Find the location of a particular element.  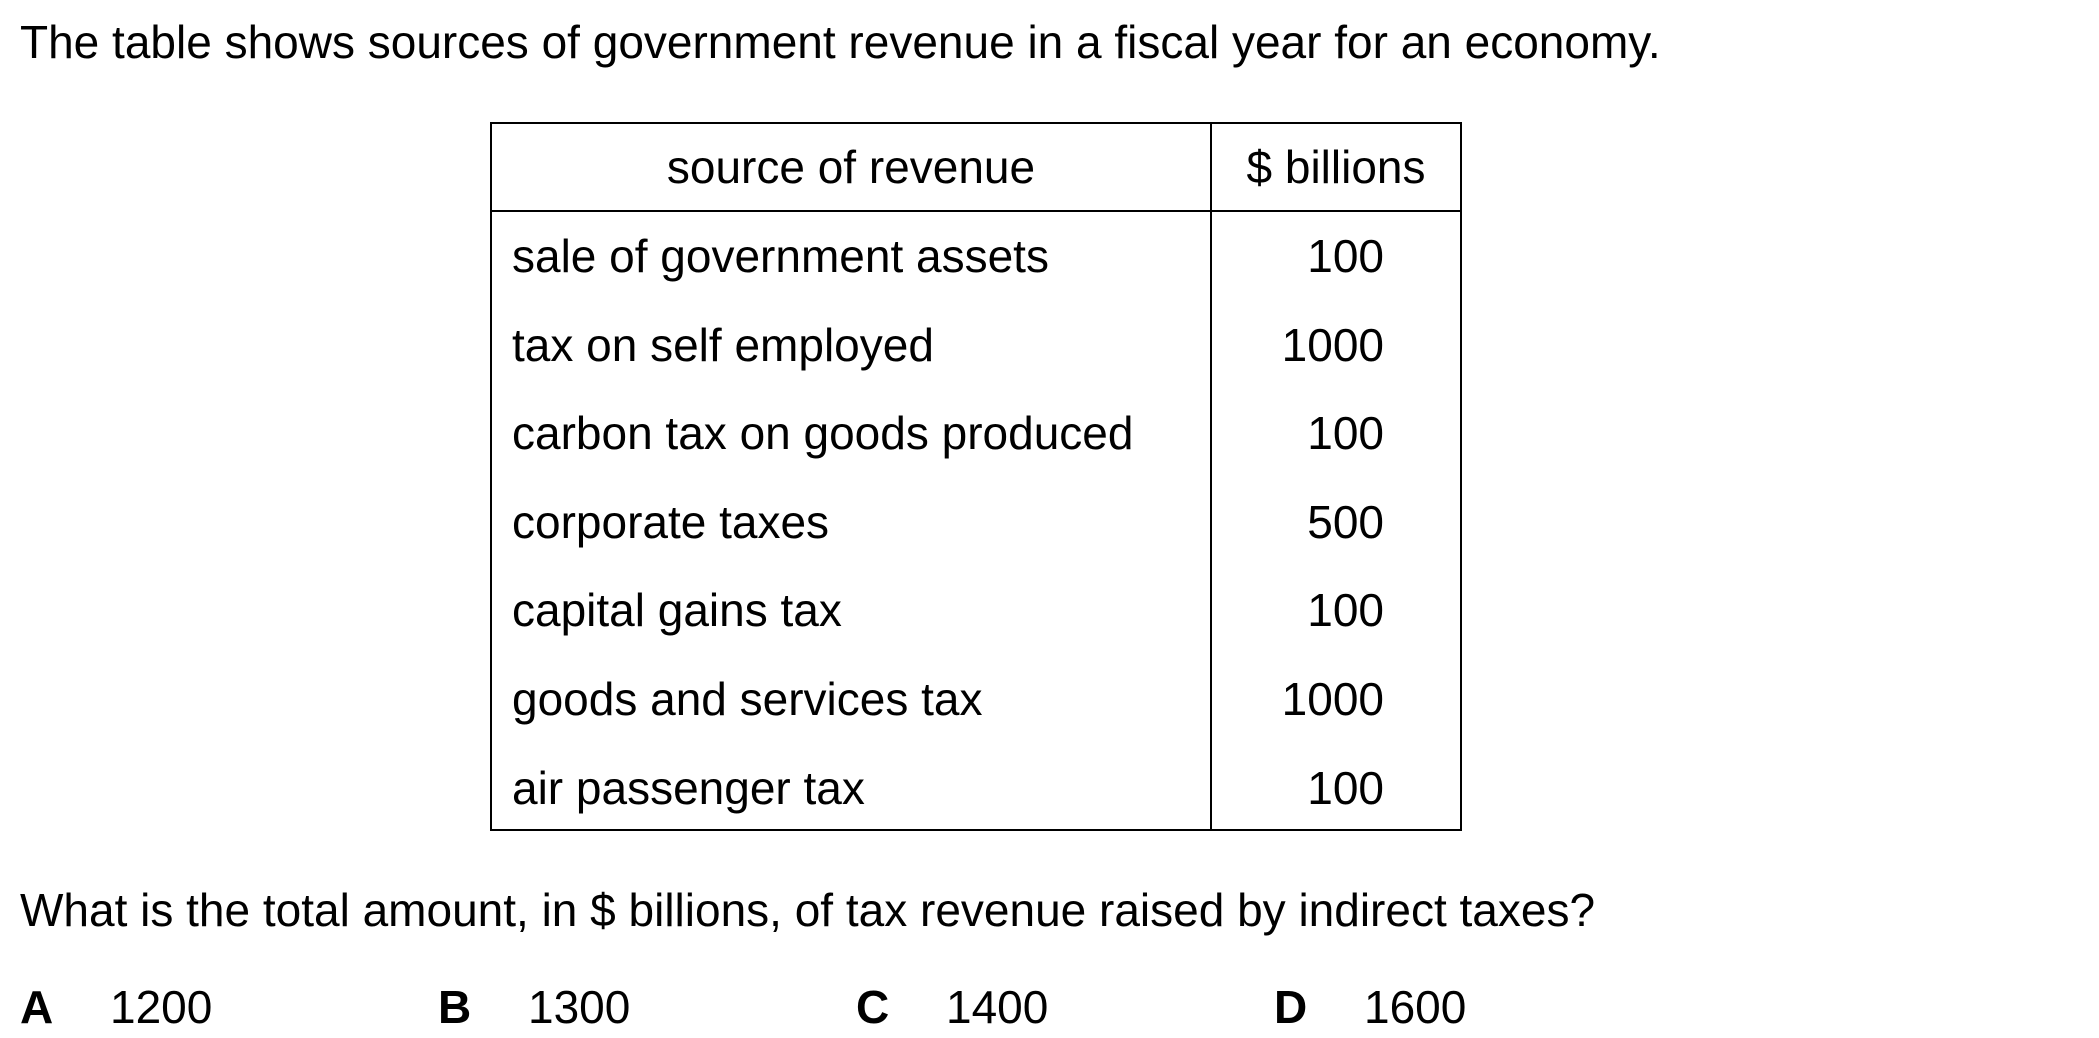

option-b: B 1300 is located at coordinates (534, 1007).